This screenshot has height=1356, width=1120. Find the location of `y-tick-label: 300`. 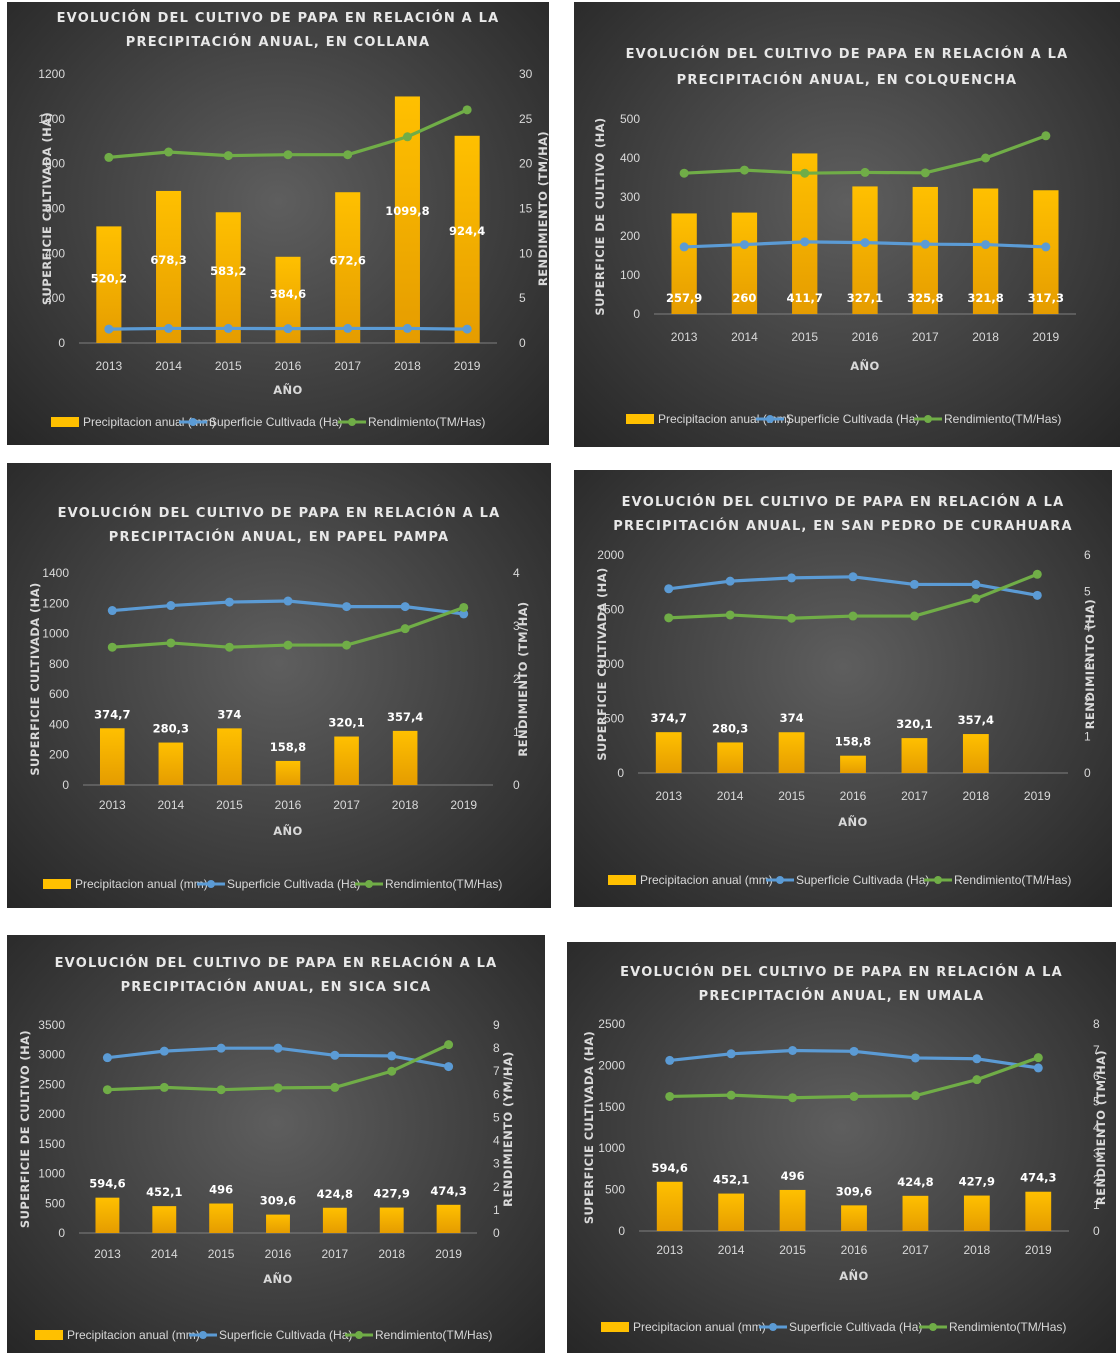

y-tick-label: 300 is located at coordinates (630, 197).